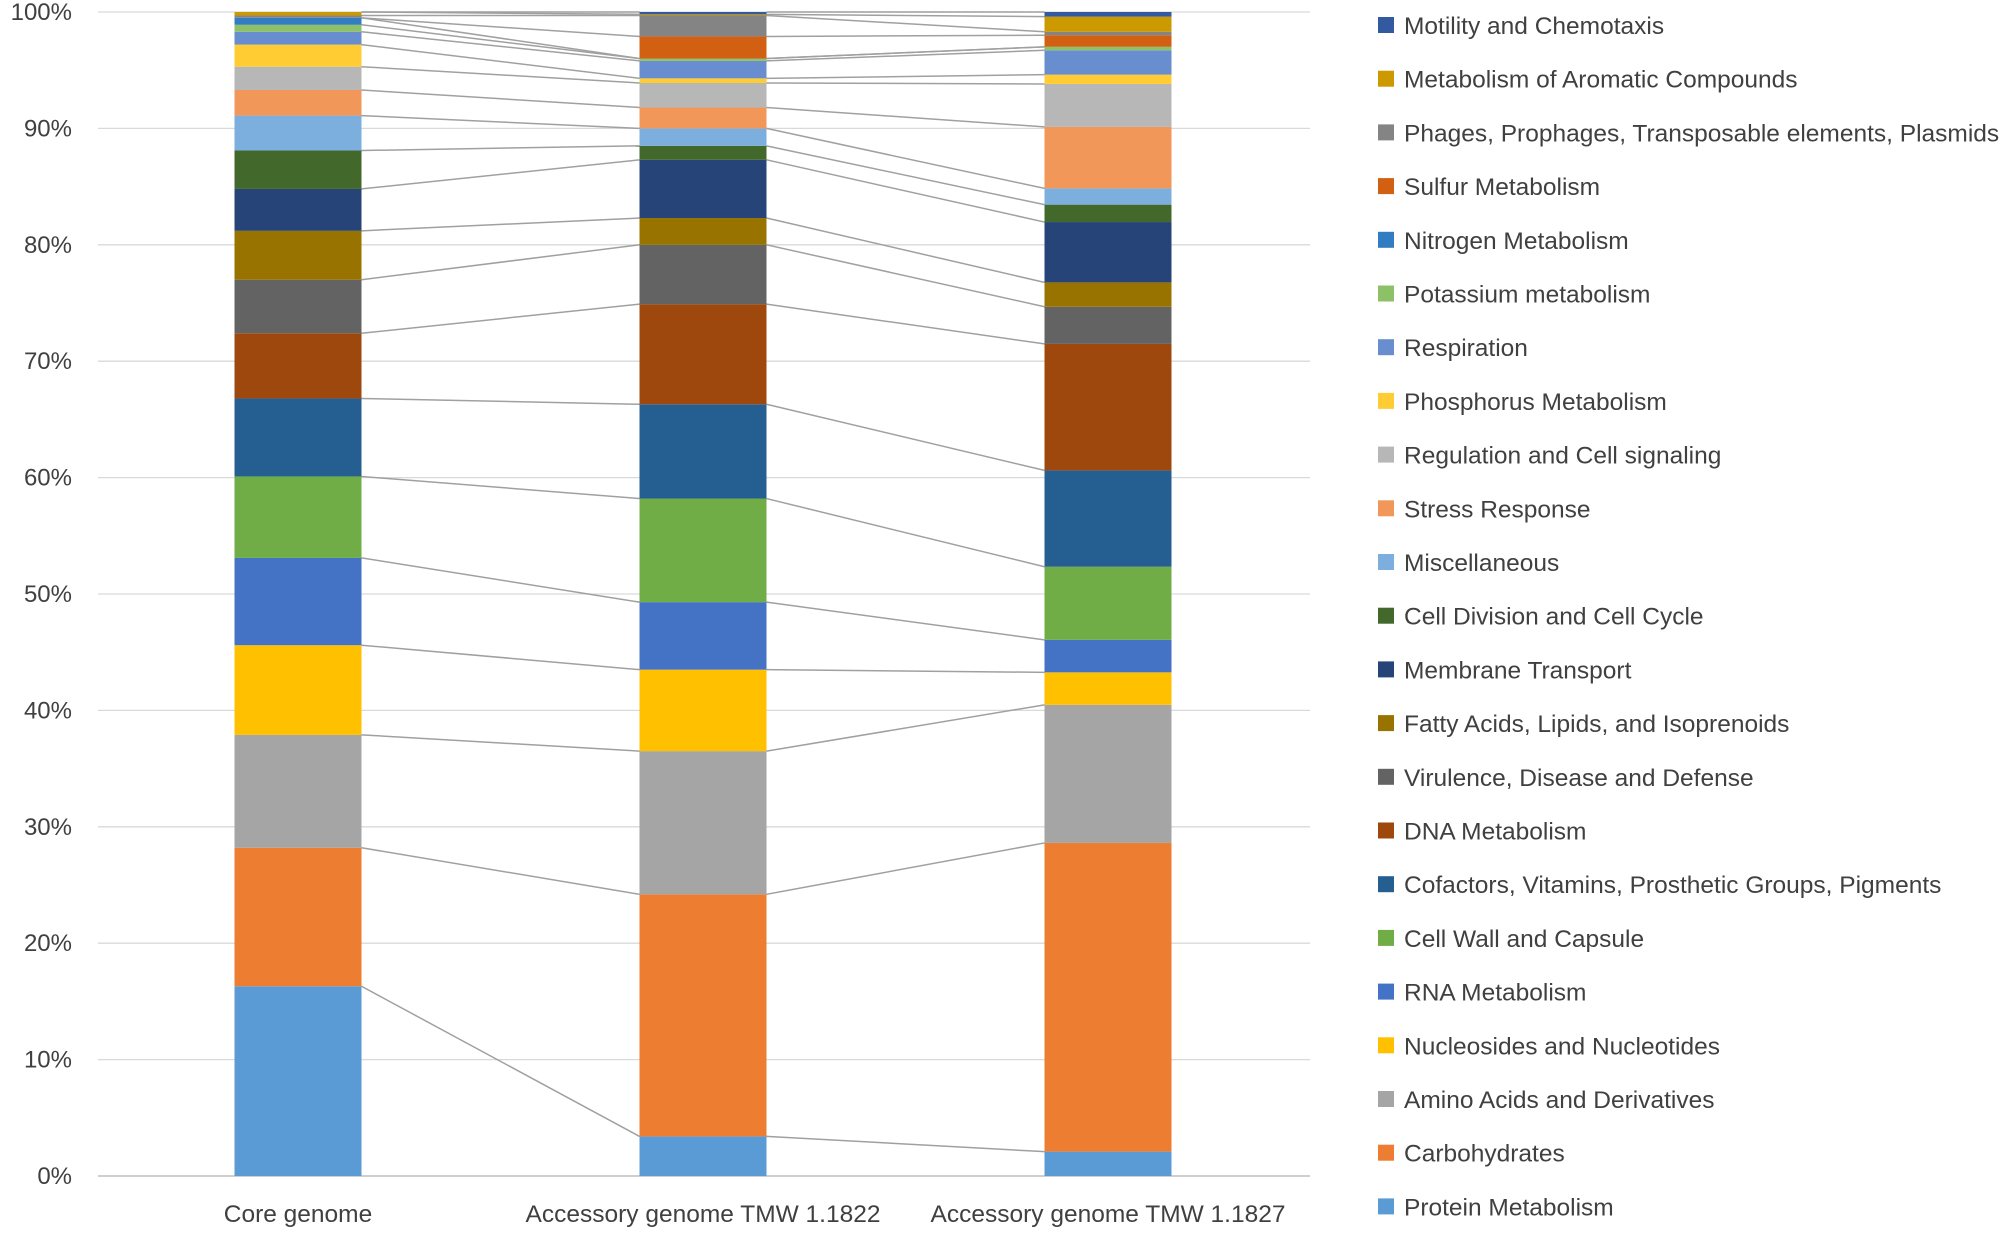 The image size is (2013, 1234). Describe the element at coordinates (1518, 670) in the screenshot. I see `legend-label: Membrane Transport` at that location.